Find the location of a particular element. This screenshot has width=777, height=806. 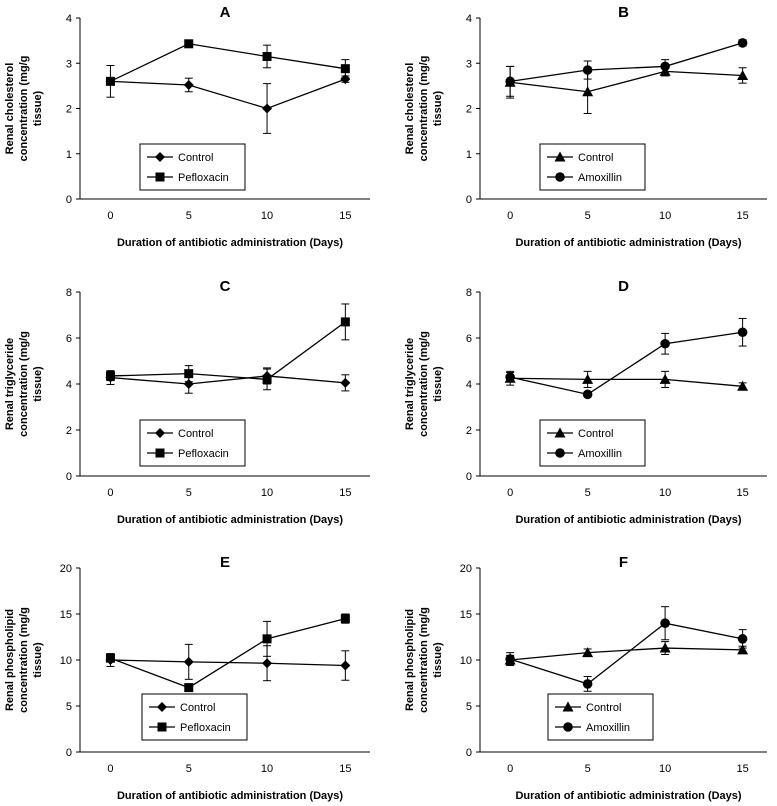

y-tick-label: 5 is located at coordinates (469, 707).